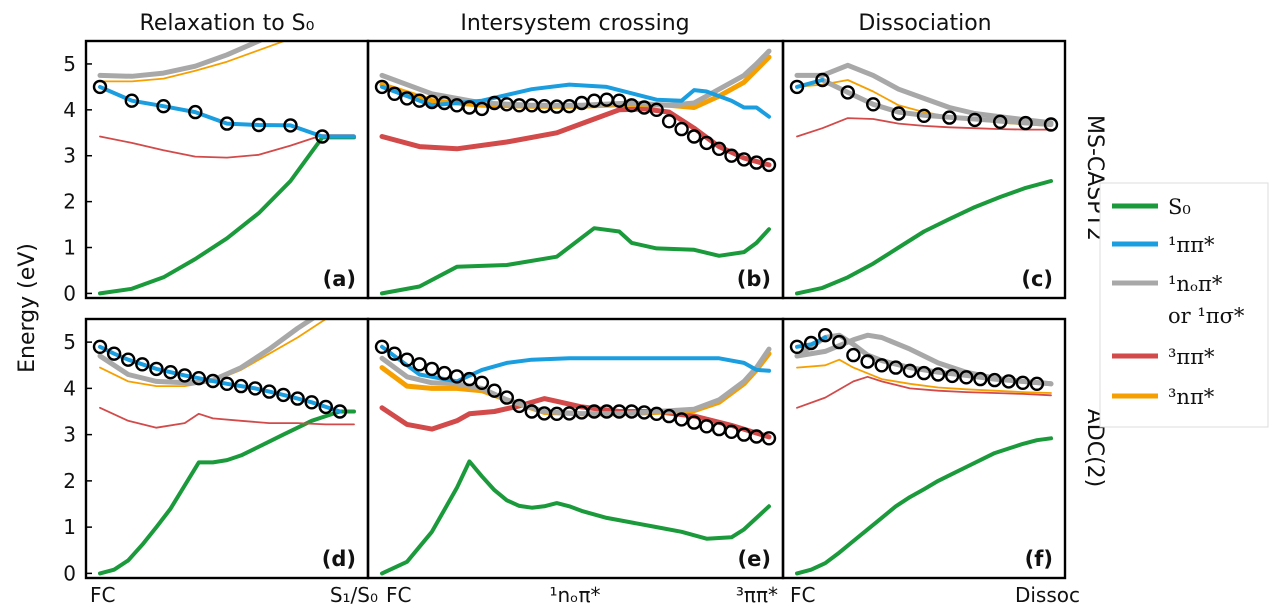 The width and height of the screenshot is (1270, 611). I want to click on panel-a-plot, so click(224, 168).